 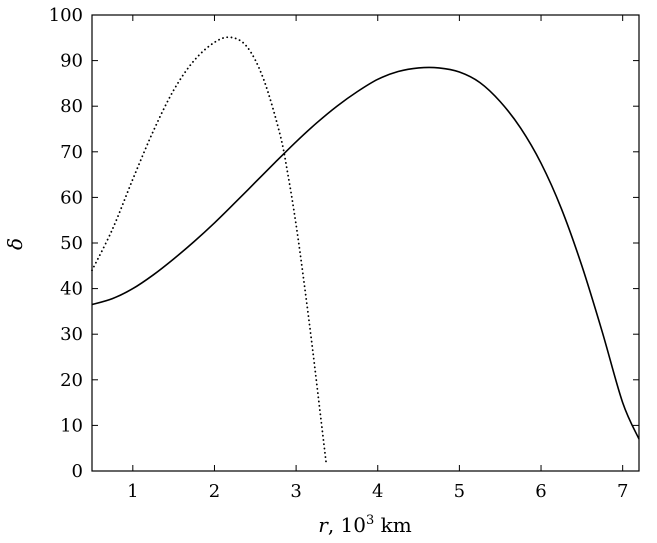 What do you see at coordinates (353, 525) in the screenshot?
I see `x-axis-base: 10` at bounding box center [353, 525].